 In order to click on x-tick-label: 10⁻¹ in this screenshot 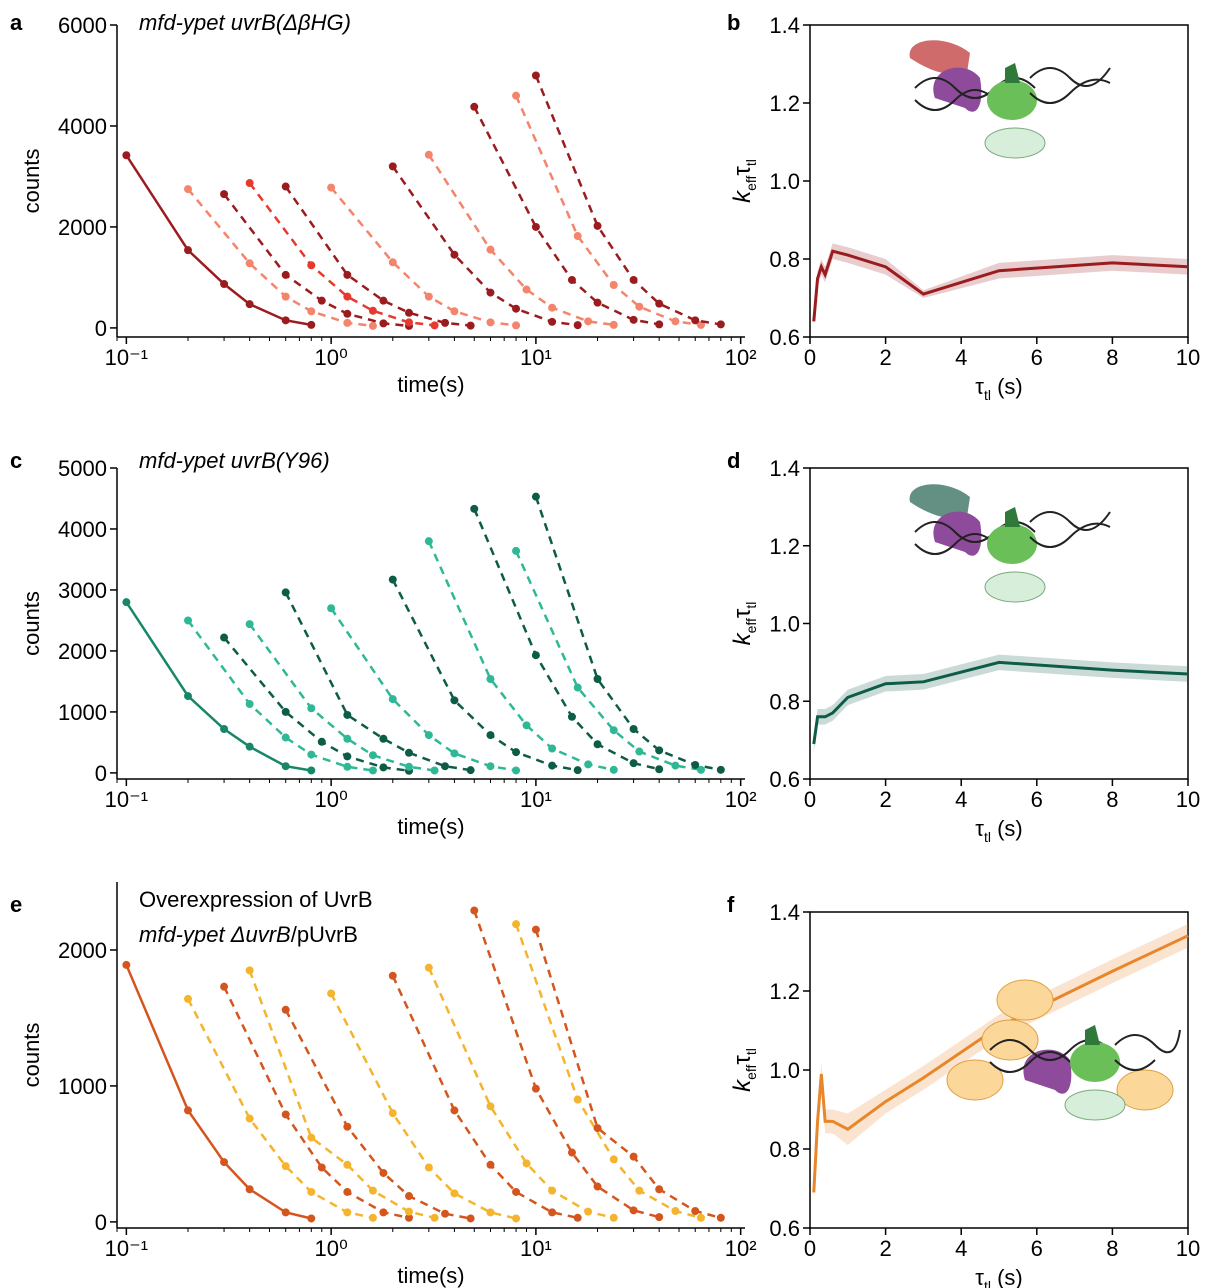, I will do `click(126, 357)`.